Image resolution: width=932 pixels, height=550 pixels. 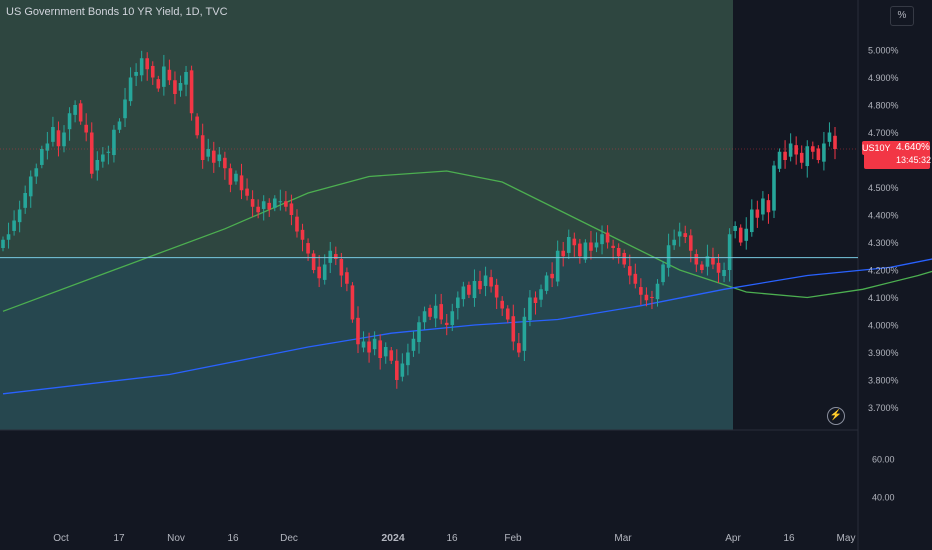 I want to click on y-tick-label: 4.700%, so click(x=883, y=133).